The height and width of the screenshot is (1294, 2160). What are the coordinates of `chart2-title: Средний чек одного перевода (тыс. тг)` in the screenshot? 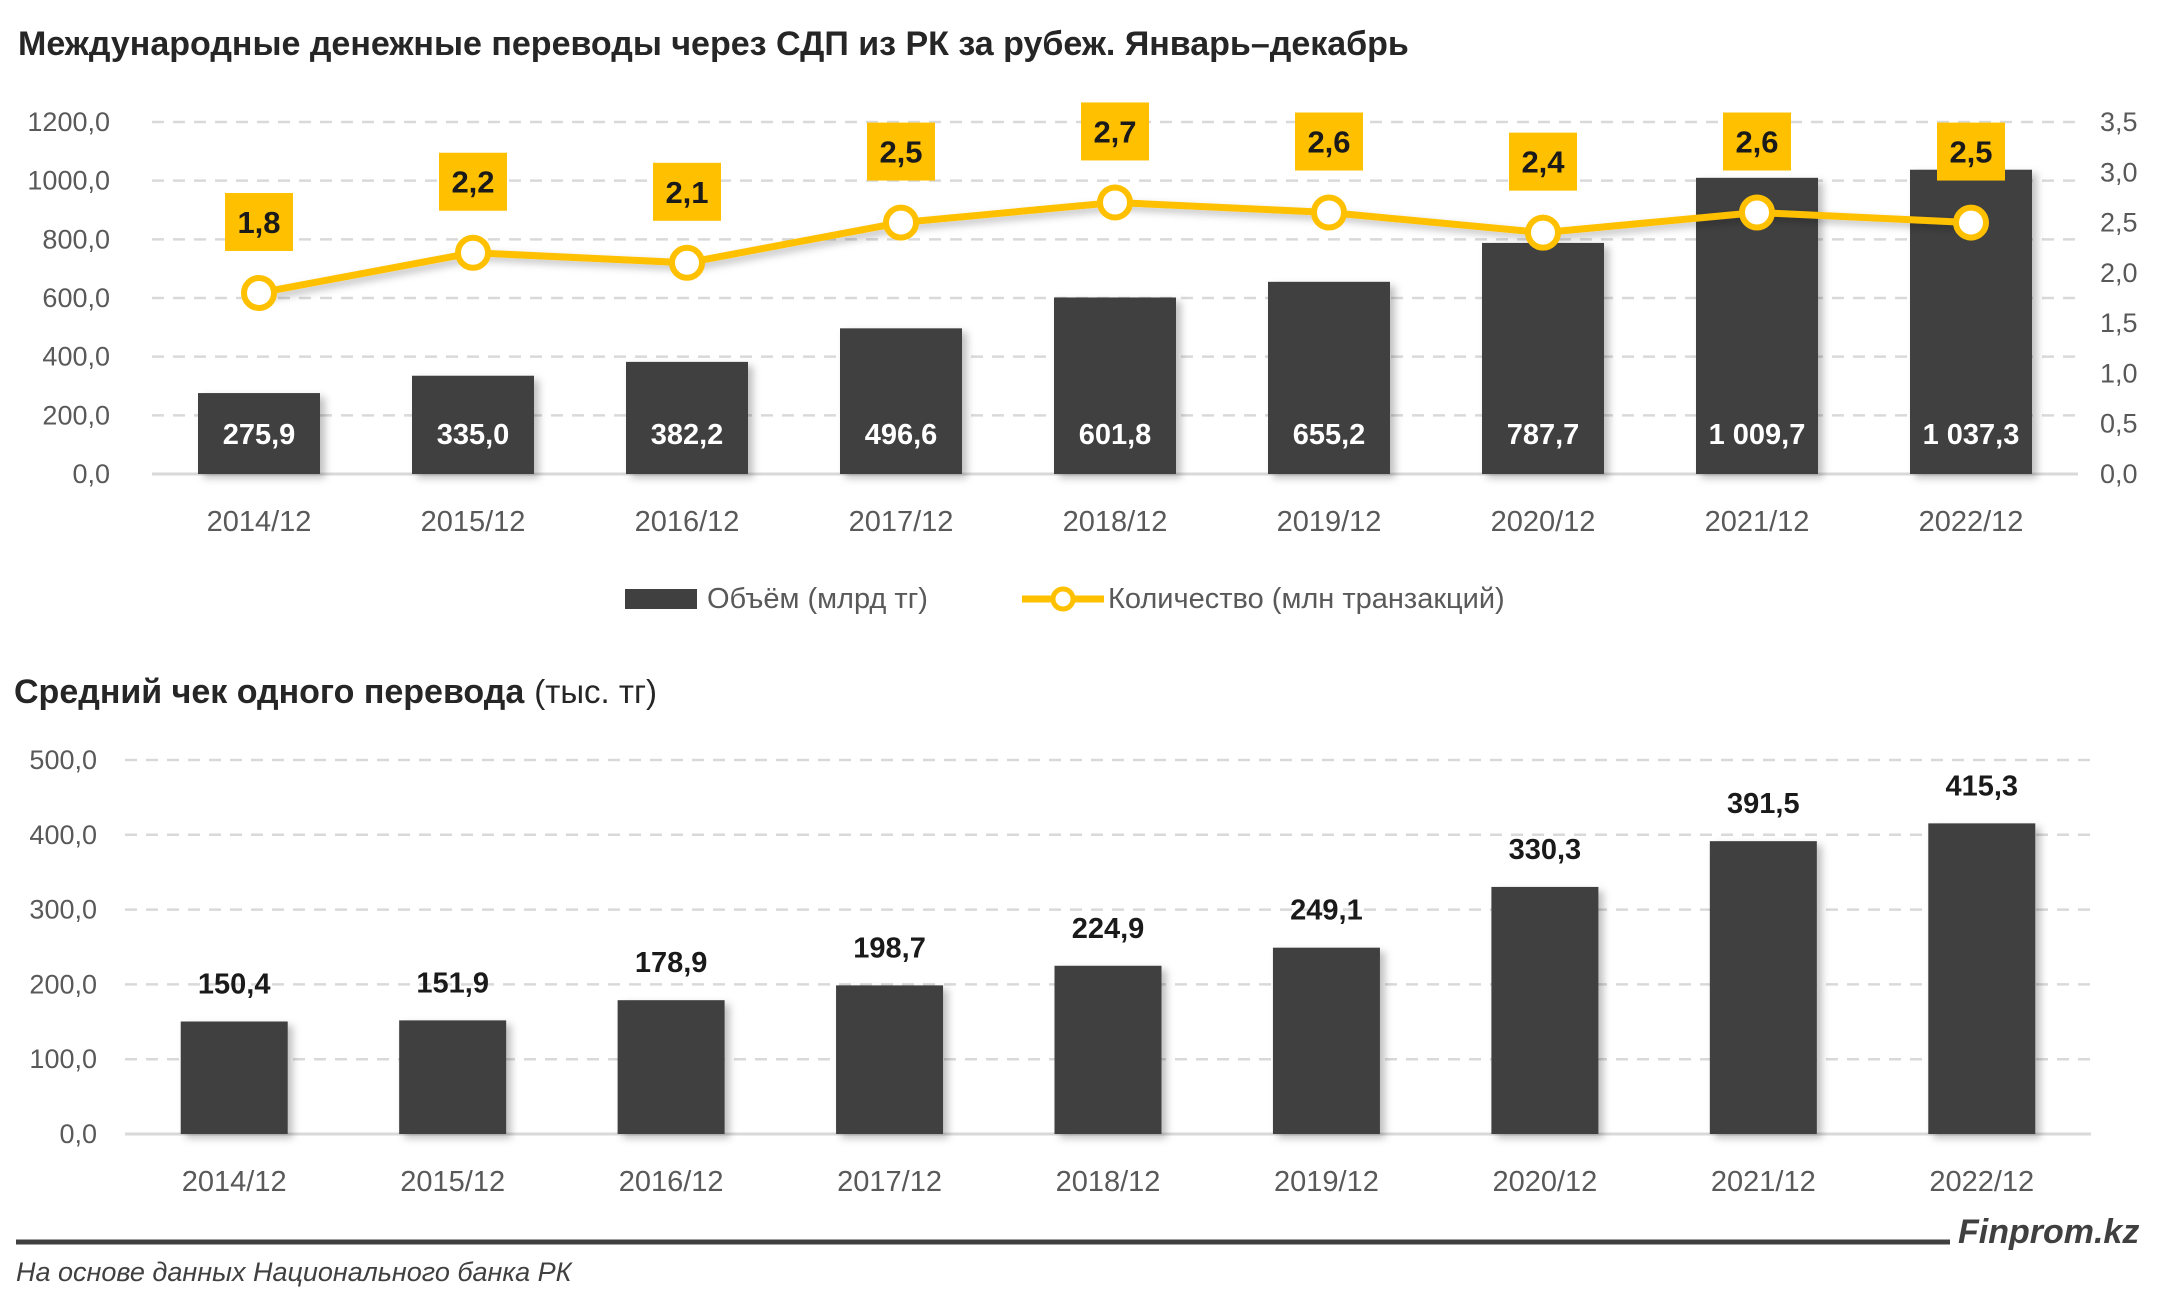 It's located at (335, 692).